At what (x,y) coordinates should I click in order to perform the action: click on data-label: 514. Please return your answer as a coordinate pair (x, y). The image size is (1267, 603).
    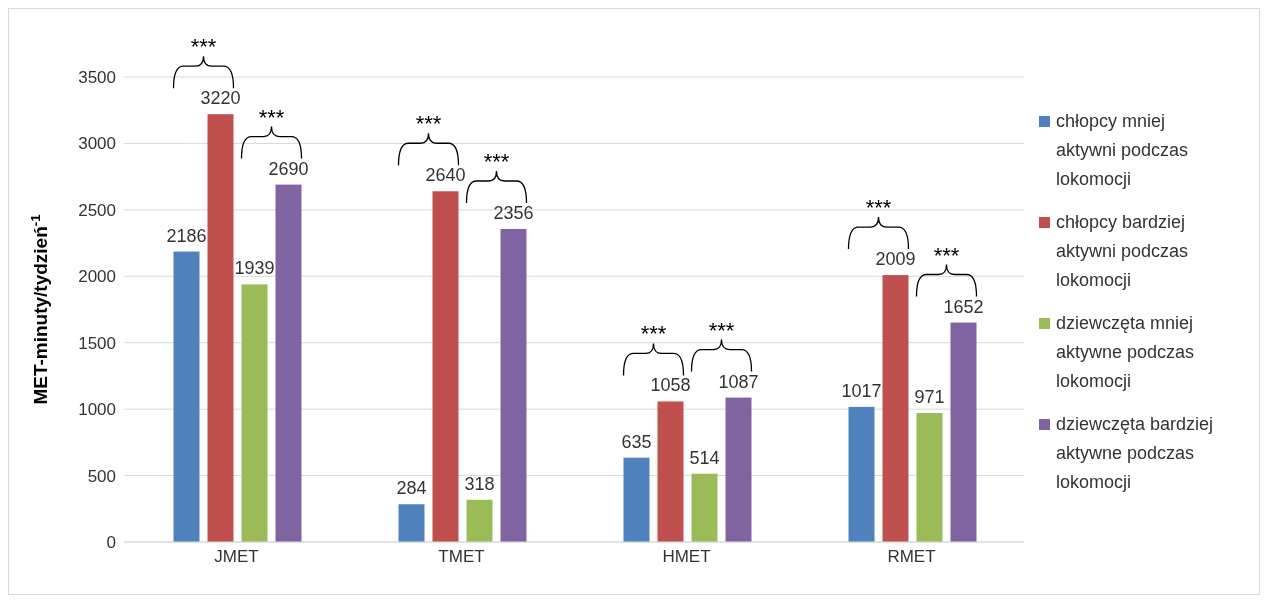
    Looking at the image, I should click on (704, 457).